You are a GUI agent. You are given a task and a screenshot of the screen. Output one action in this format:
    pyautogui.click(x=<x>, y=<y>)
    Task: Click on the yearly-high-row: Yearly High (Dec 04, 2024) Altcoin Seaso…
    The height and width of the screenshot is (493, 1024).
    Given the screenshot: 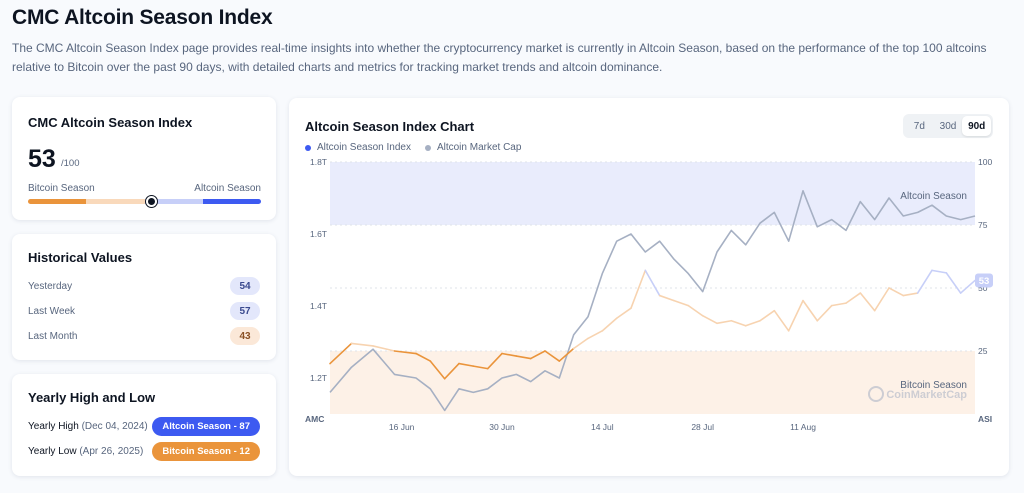 What is the action you would take?
    pyautogui.click(x=144, y=426)
    